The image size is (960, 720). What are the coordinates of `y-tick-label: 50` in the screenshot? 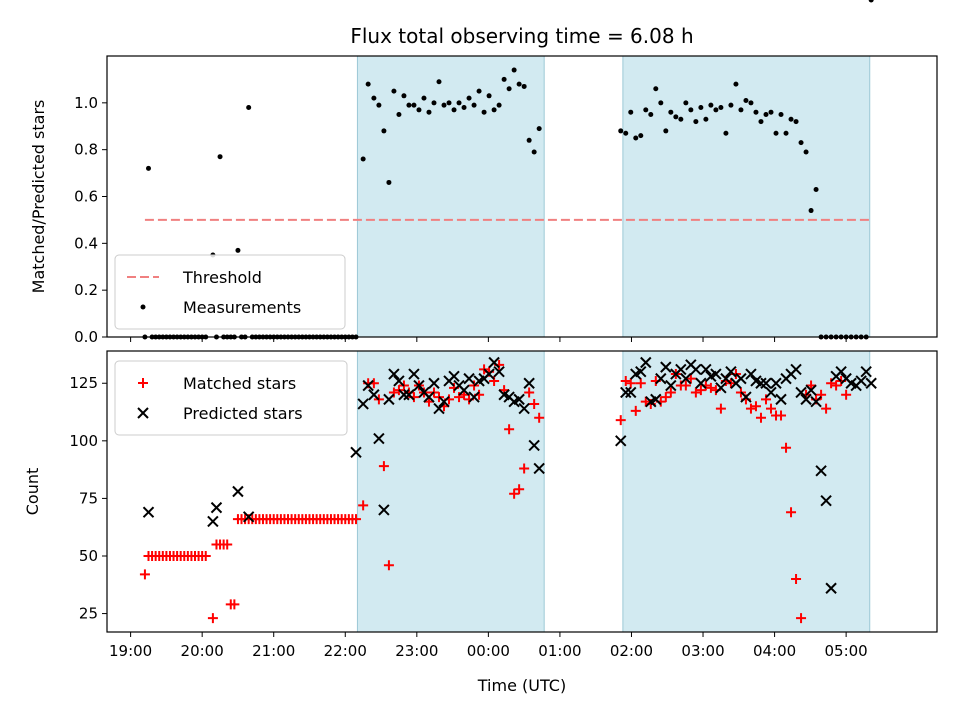 It's located at (88, 556).